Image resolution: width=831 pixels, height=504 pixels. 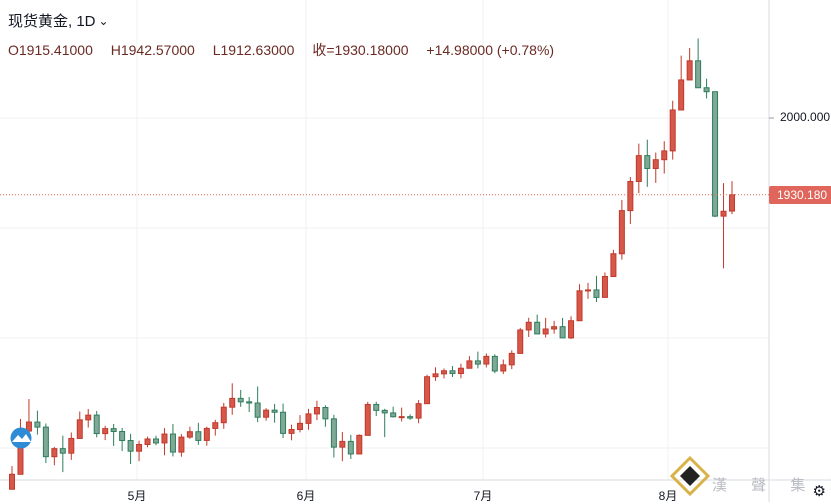 What do you see at coordinates (483, 496) in the screenshot?
I see `x-label-jul: 7月` at bounding box center [483, 496].